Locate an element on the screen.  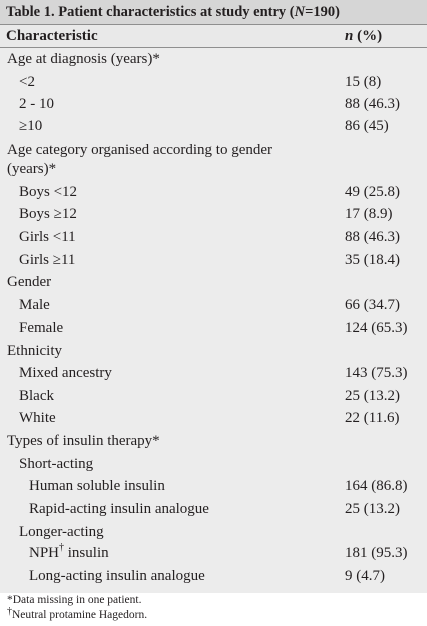
row-label: Ethnicity is located at coordinates (34, 351).